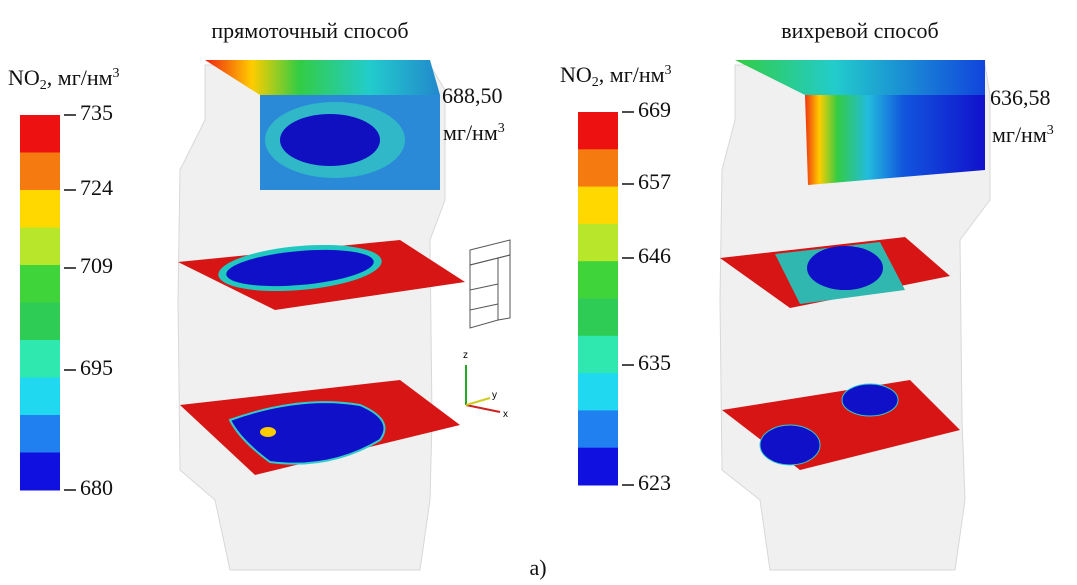  Describe the element at coordinates (96, 265) in the screenshot. I see `tick-label: 709` at that location.